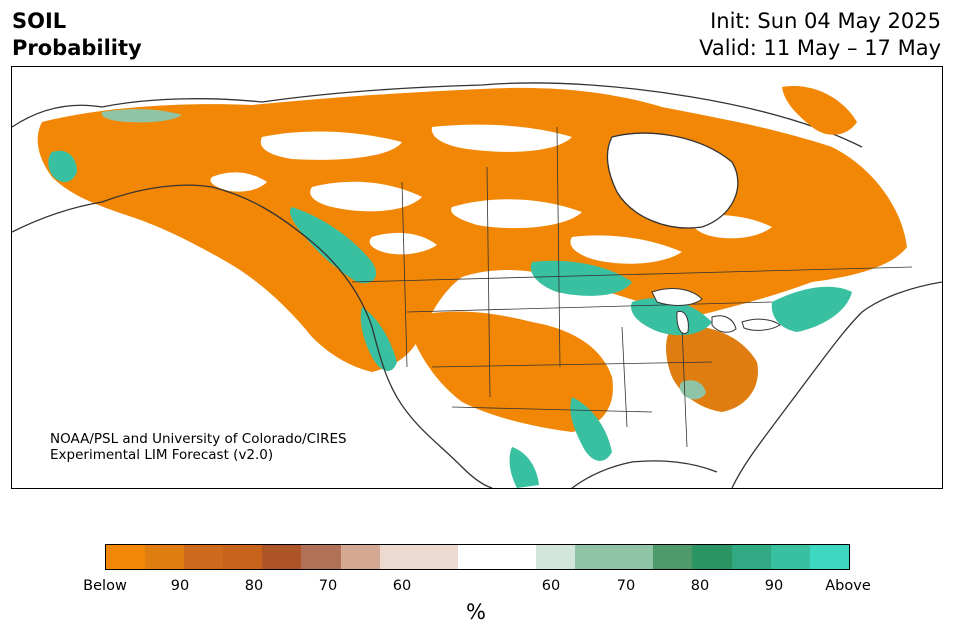  Describe the element at coordinates (672, 180) in the screenshot. I see `hudson-bay-area` at that location.